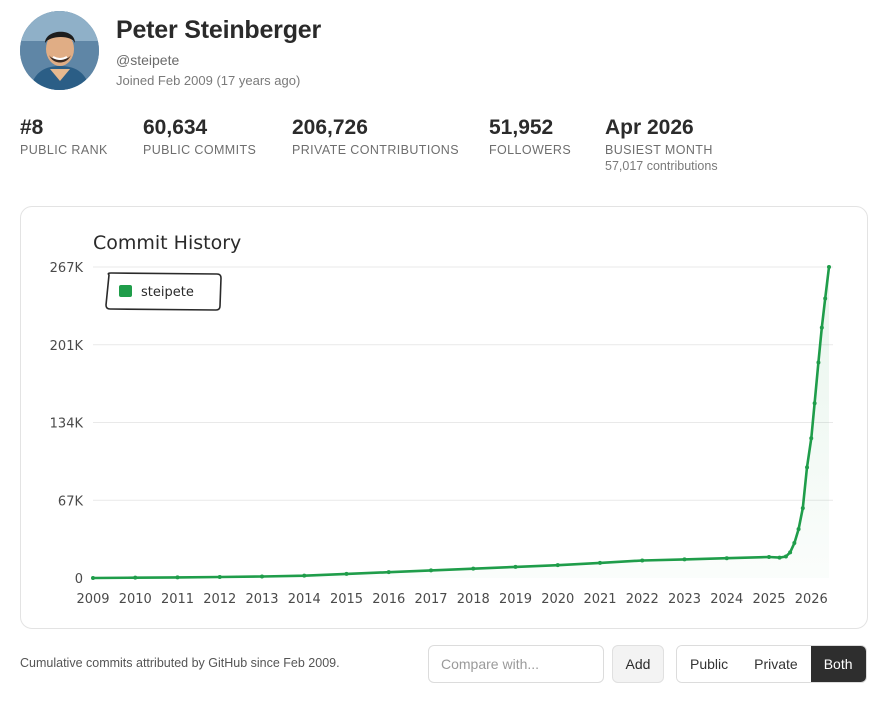  I want to click on chart-legend: steipete, so click(163, 291).